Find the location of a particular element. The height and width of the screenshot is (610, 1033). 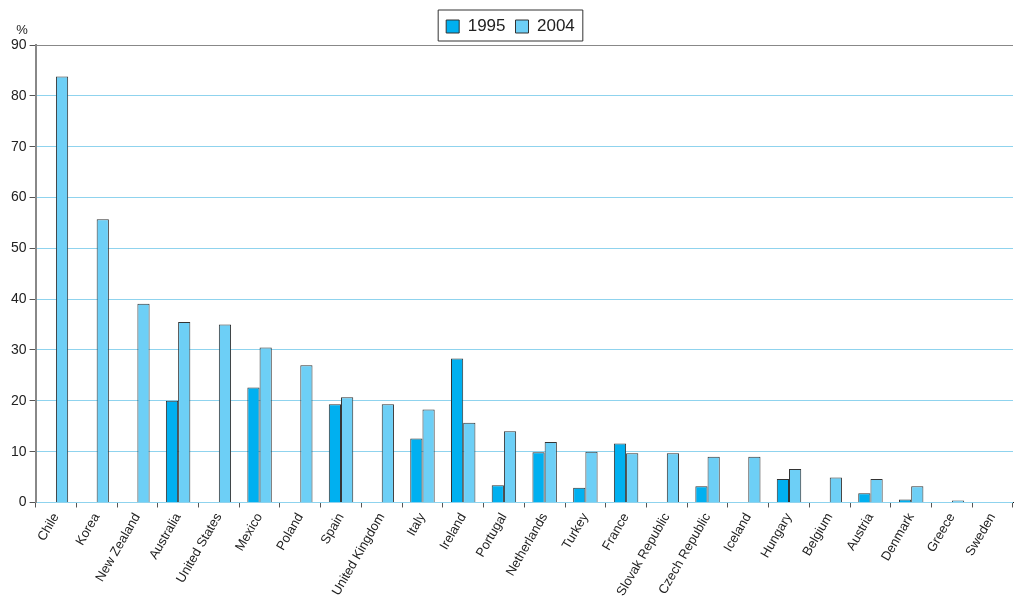

y-tick-label: 90 is located at coordinates (18, 43).